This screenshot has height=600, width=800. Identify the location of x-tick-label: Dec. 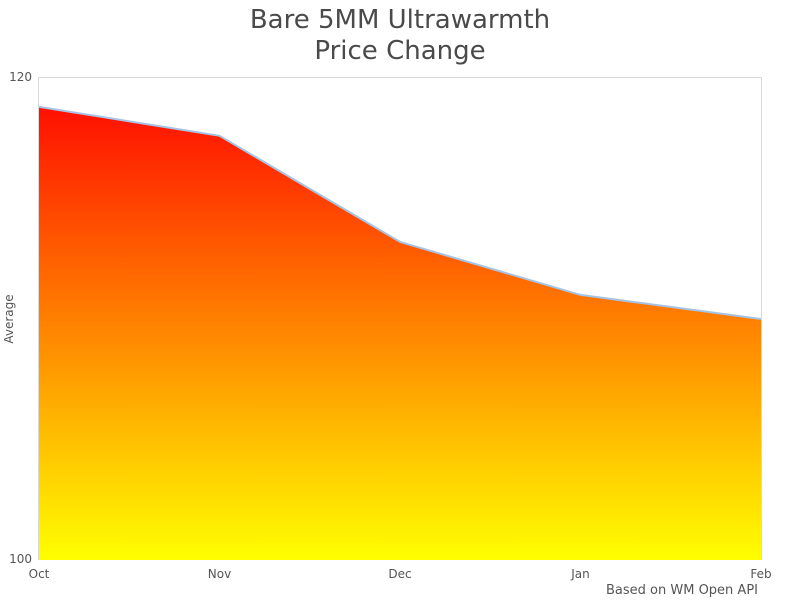
(400, 574).